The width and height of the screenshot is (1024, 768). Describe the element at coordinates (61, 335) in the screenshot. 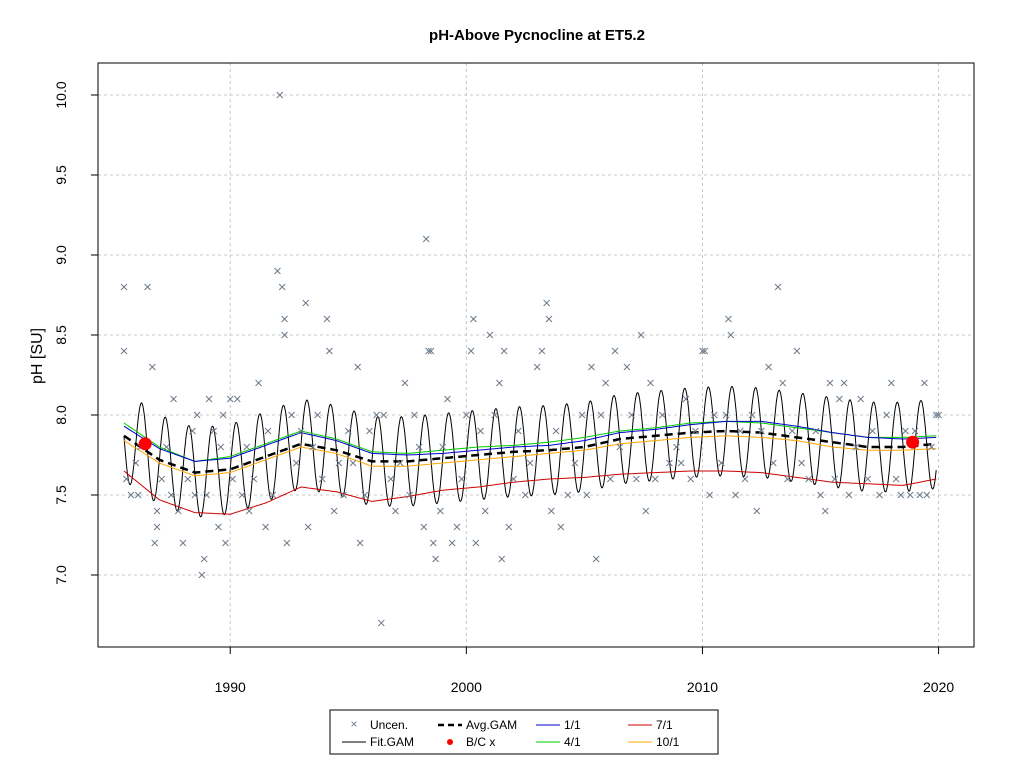

I see `y-tick-label: 8.5` at that location.